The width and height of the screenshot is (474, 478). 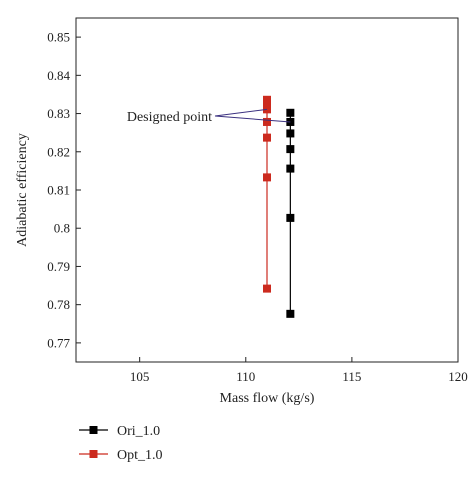 I want to click on x-axis-title: Mass flow (kg/s), so click(x=267, y=398).